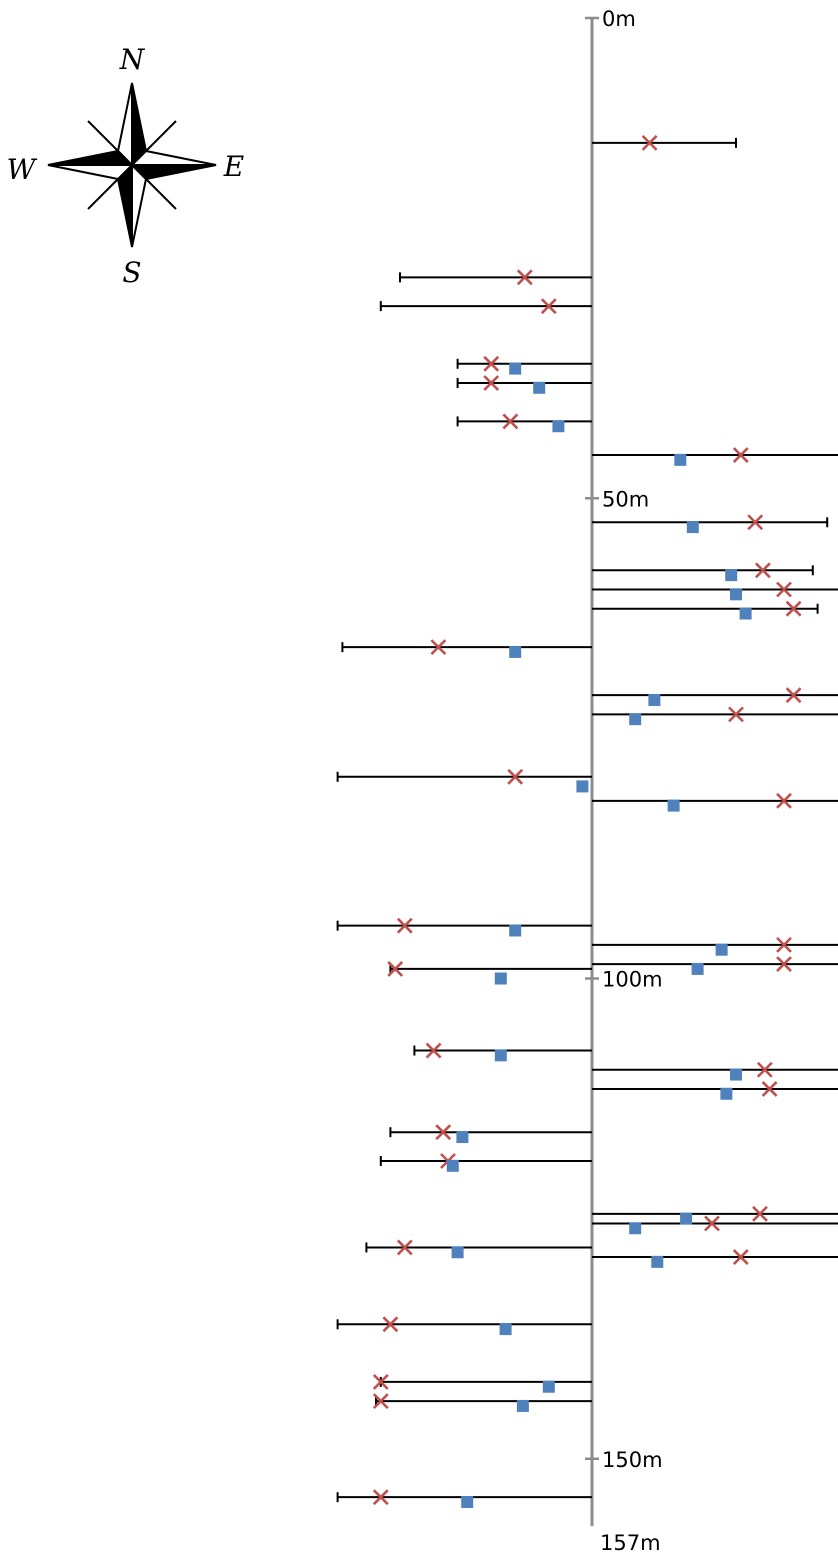  What do you see at coordinates (126, 166) in the screenshot?
I see `compass-rose-icon: N S E W` at bounding box center [126, 166].